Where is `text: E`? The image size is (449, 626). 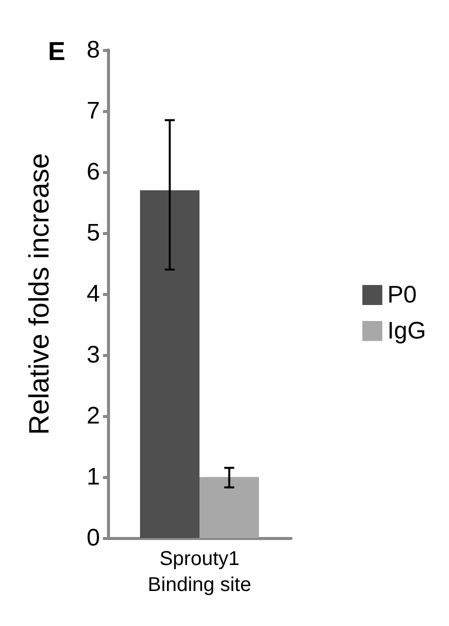 text: E is located at coordinates (57, 51).